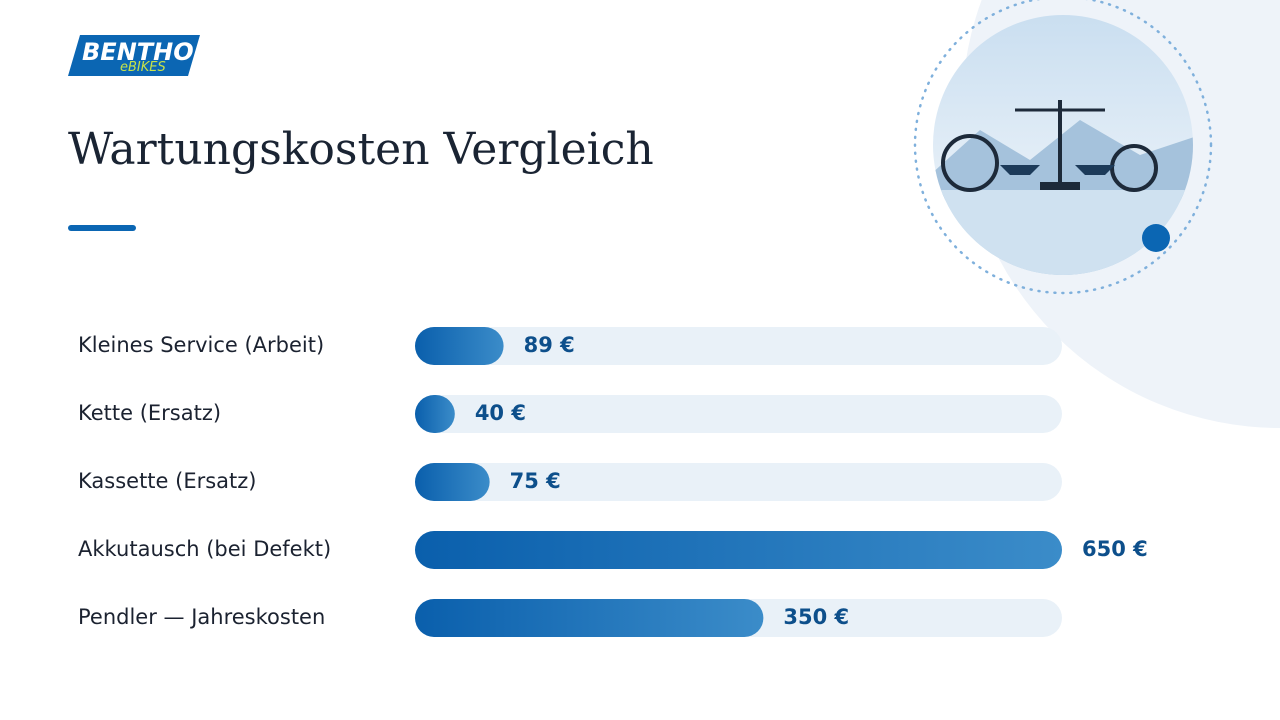 The width and height of the screenshot is (1280, 720). What do you see at coordinates (1063, 147) in the screenshot?
I see `dotted-ring` at bounding box center [1063, 147].